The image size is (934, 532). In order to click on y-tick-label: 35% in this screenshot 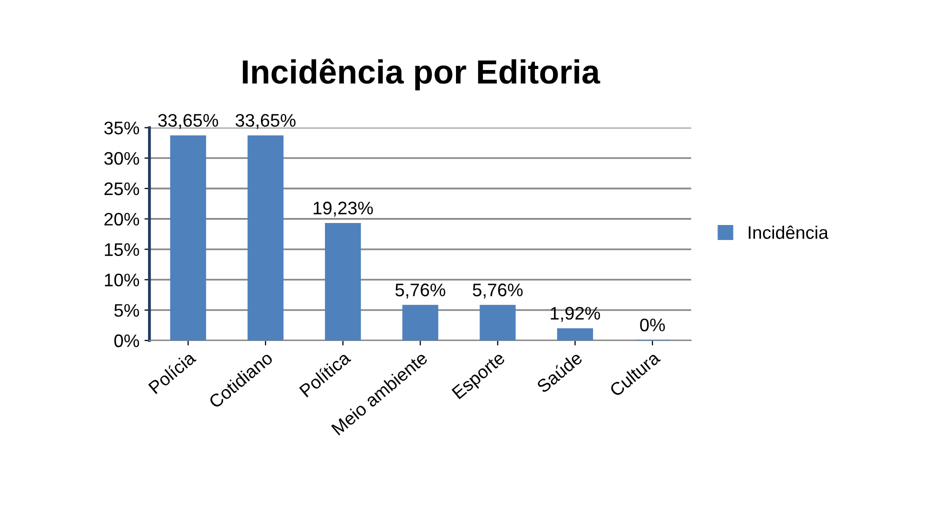, I will do `click(122, 128)`.